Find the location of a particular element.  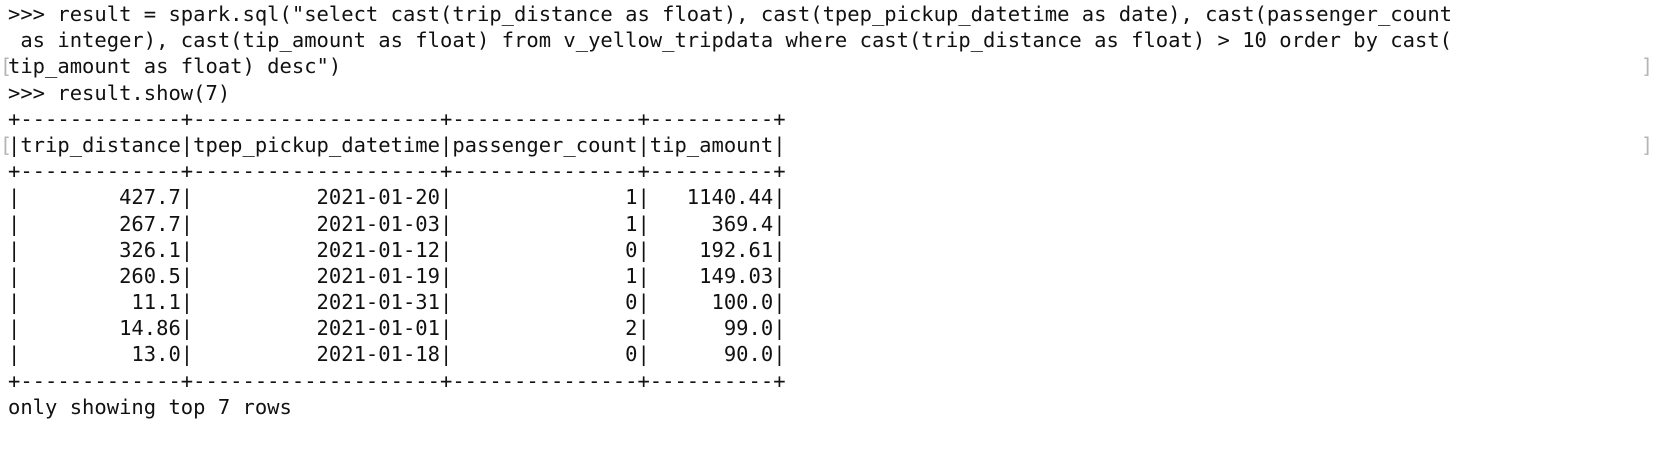

table-row: | 267.7| 2021-01-03| 1| 369.4| is located at coordinates (397, 223).